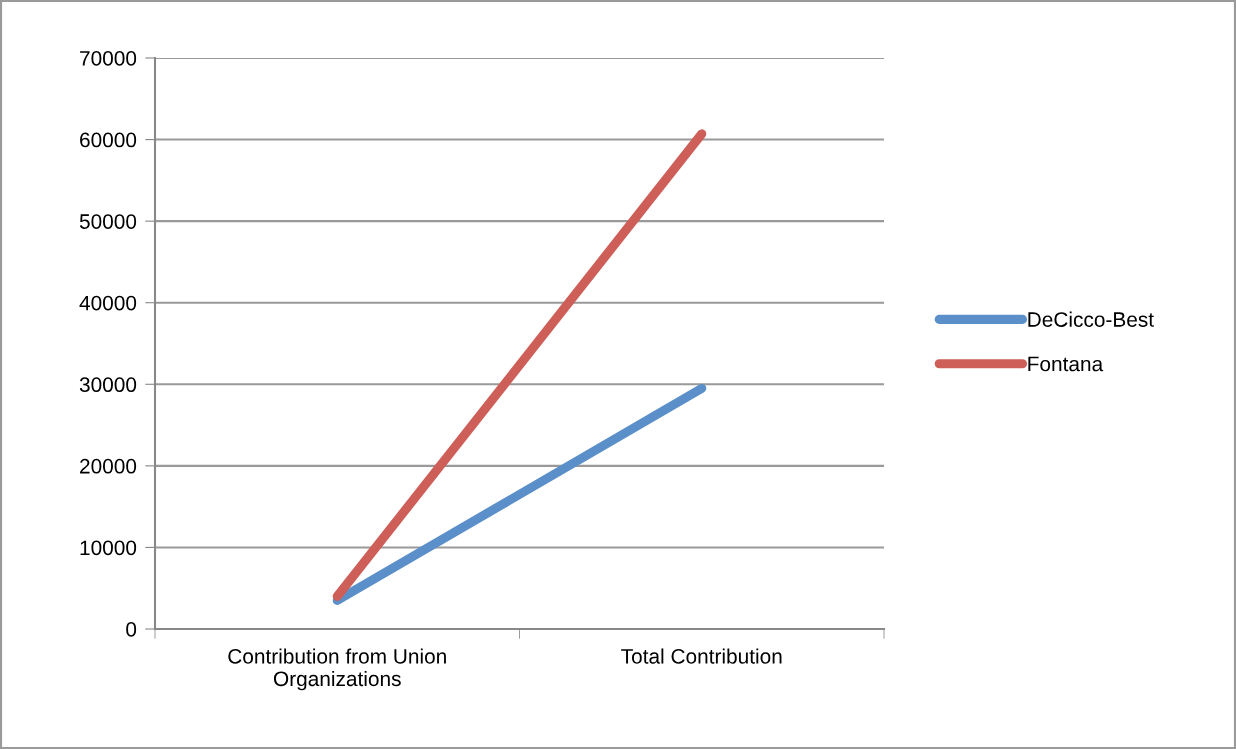  What do you see at coordinates (1091, 319) in the screenshot?
I see `legend-label: DeCicco-Best` at bounding box center [1091, 319].